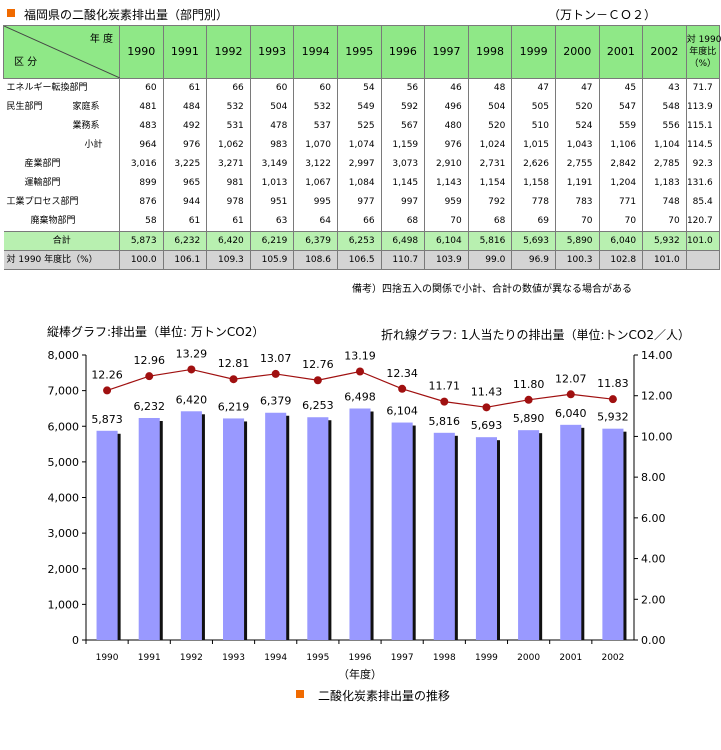  Describe the element at coordinates (228, 107) in the screenshot. I see `table-cell: 532` at that location.